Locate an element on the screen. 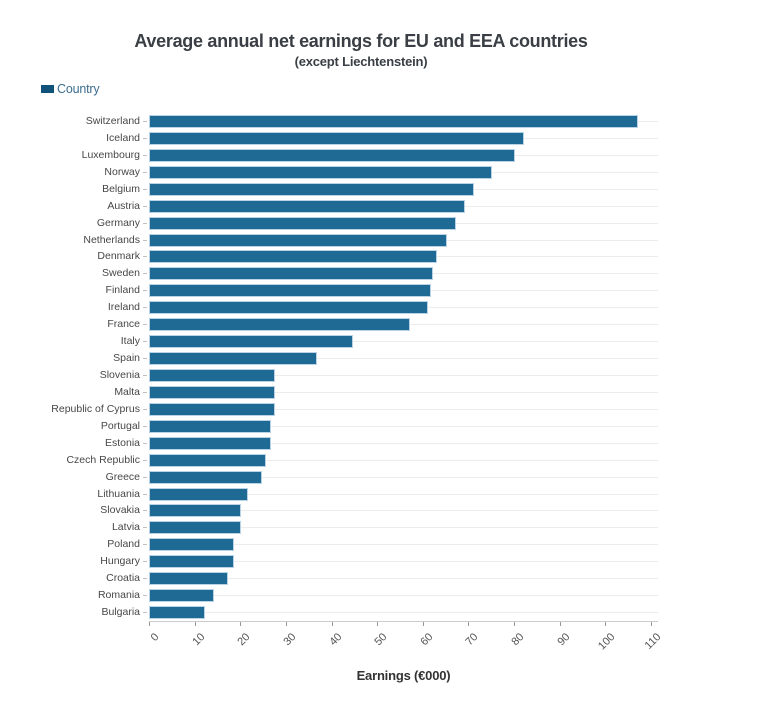  bar-romania is located at coordinates (181, 596).